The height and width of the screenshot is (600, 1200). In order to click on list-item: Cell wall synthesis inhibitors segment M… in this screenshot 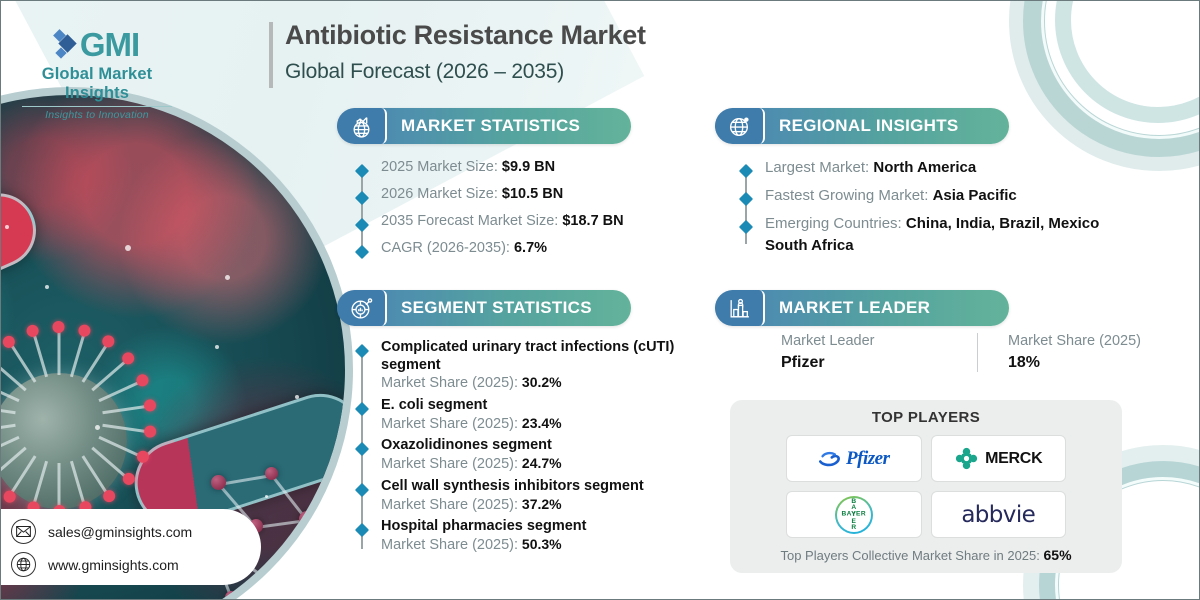, I will do `click(530, 495)`.